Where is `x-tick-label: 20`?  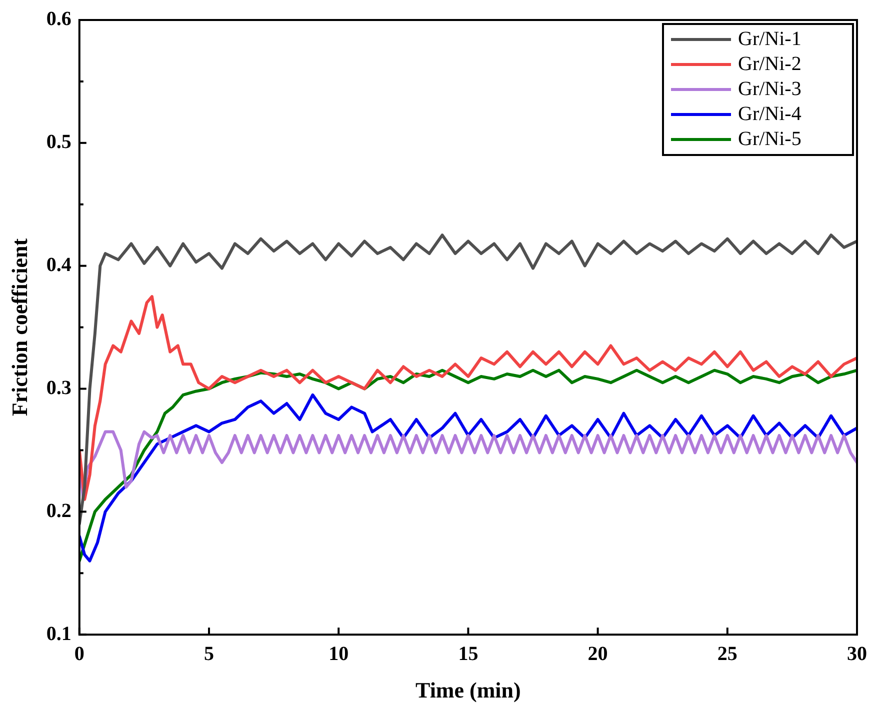
x-tick-label: 20 is located at coordinates (598, 653).